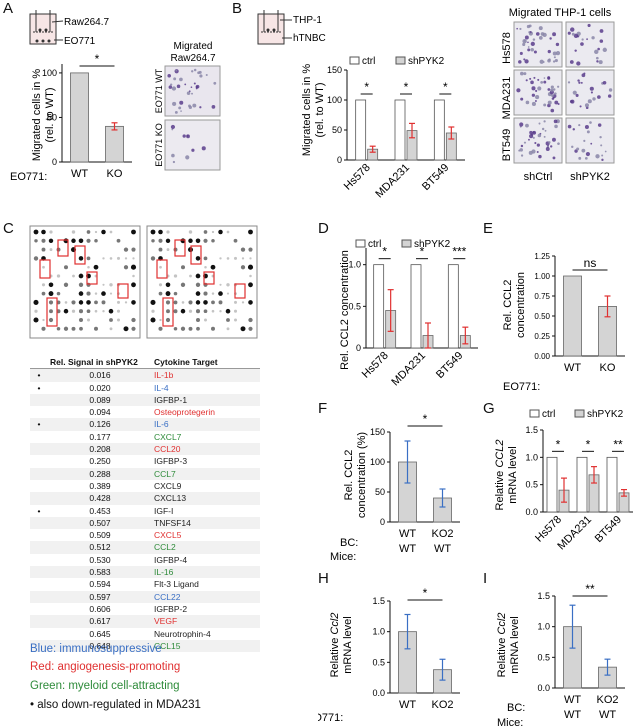 Image resolution: width=638 pixels, height=728 pixels. Describe the element at coordinates (426, 61) in the screenshot. I see `panel-b-legend-sh: shPYK2` at that location.